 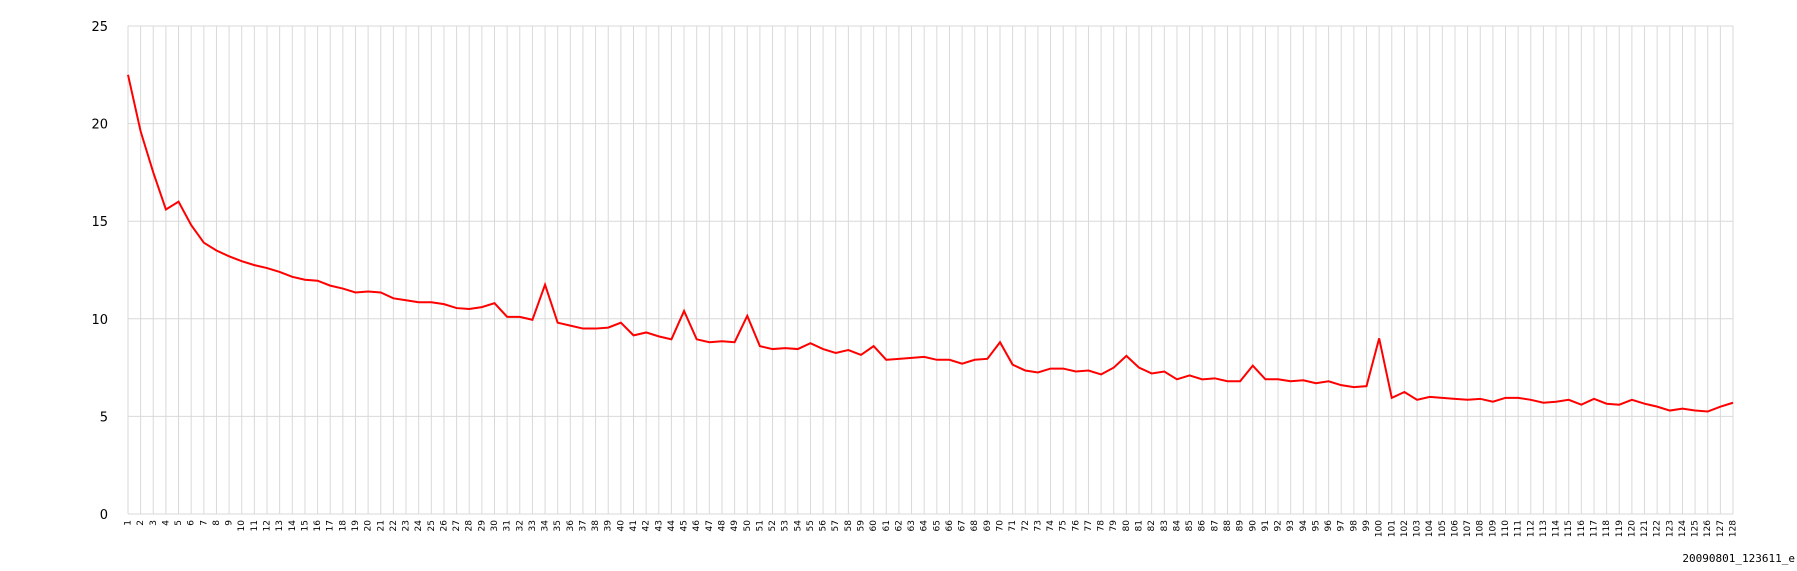 I want to click on x-tick-label: 19, so click(x=356, y=526).